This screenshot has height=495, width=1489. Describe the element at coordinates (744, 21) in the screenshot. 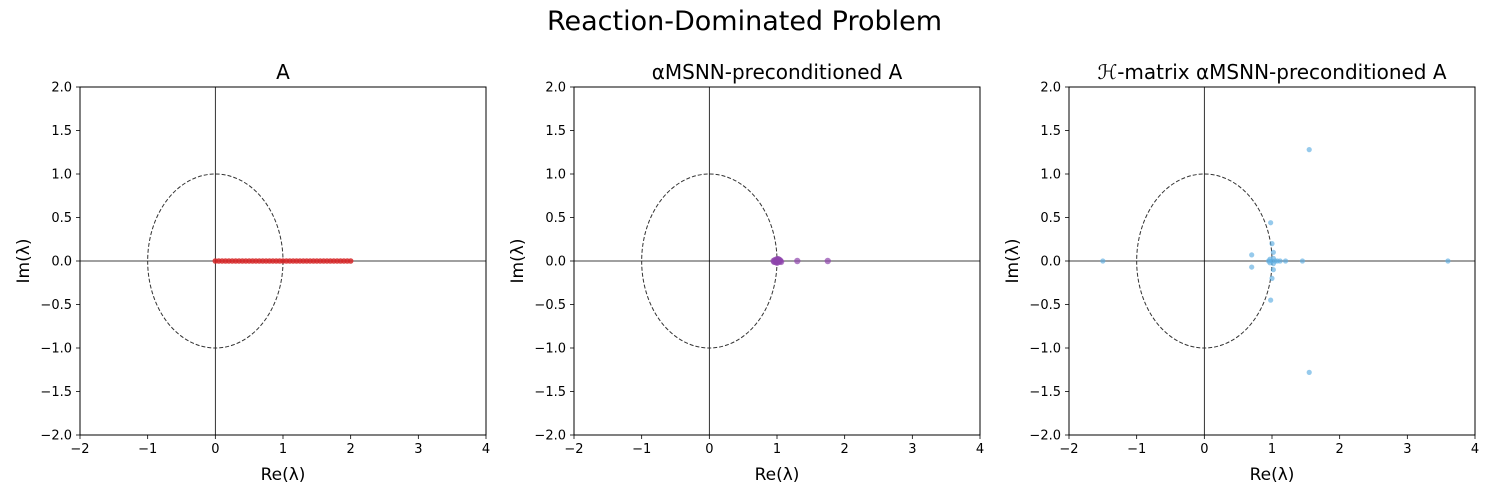

I see `figure-title: Reaction-Dominated Problem` at that location.